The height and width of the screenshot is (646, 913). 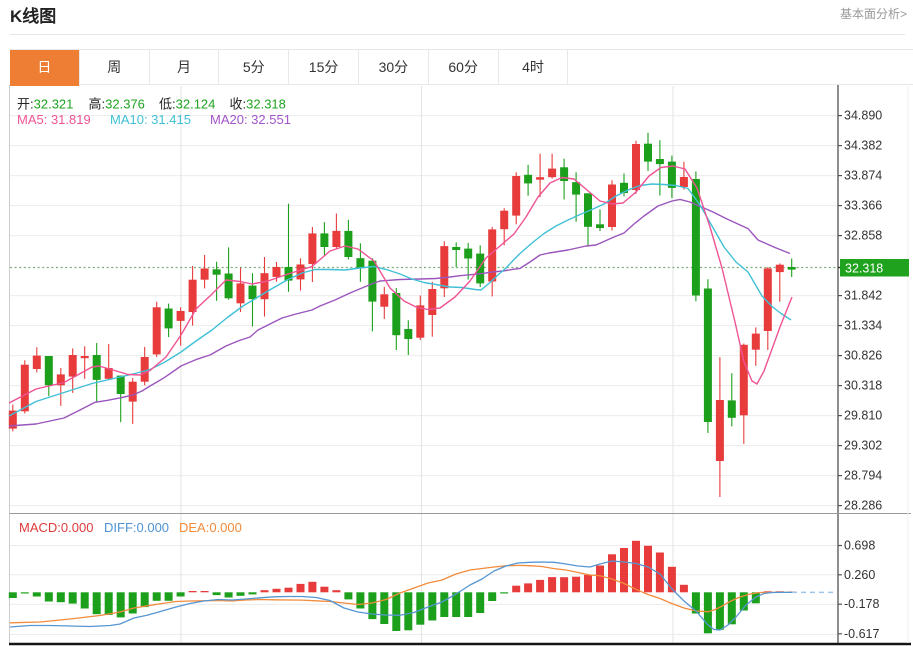 I want to click on svg-text: MACD:0.000, so click(x=56, y=527).